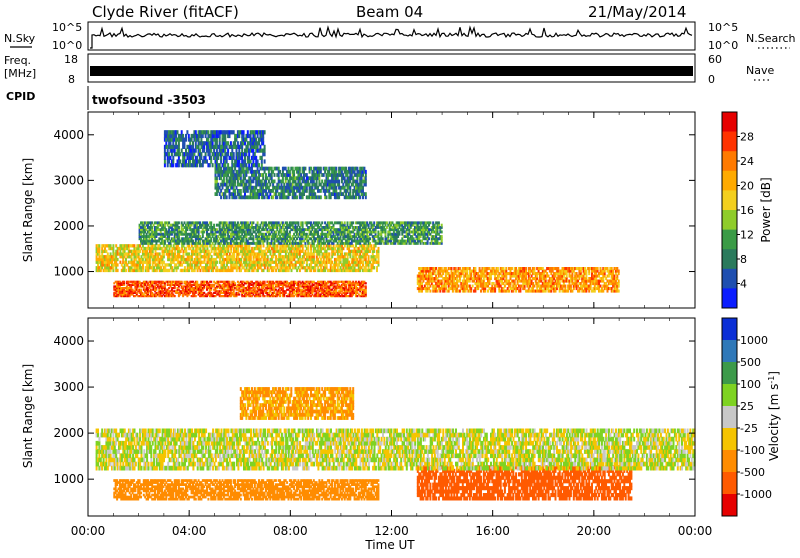 The image size is (800, 558). Describe the element at coordinates (711, 79) in the screenshot. I see `nave-tick-bottom: 0` at that location.